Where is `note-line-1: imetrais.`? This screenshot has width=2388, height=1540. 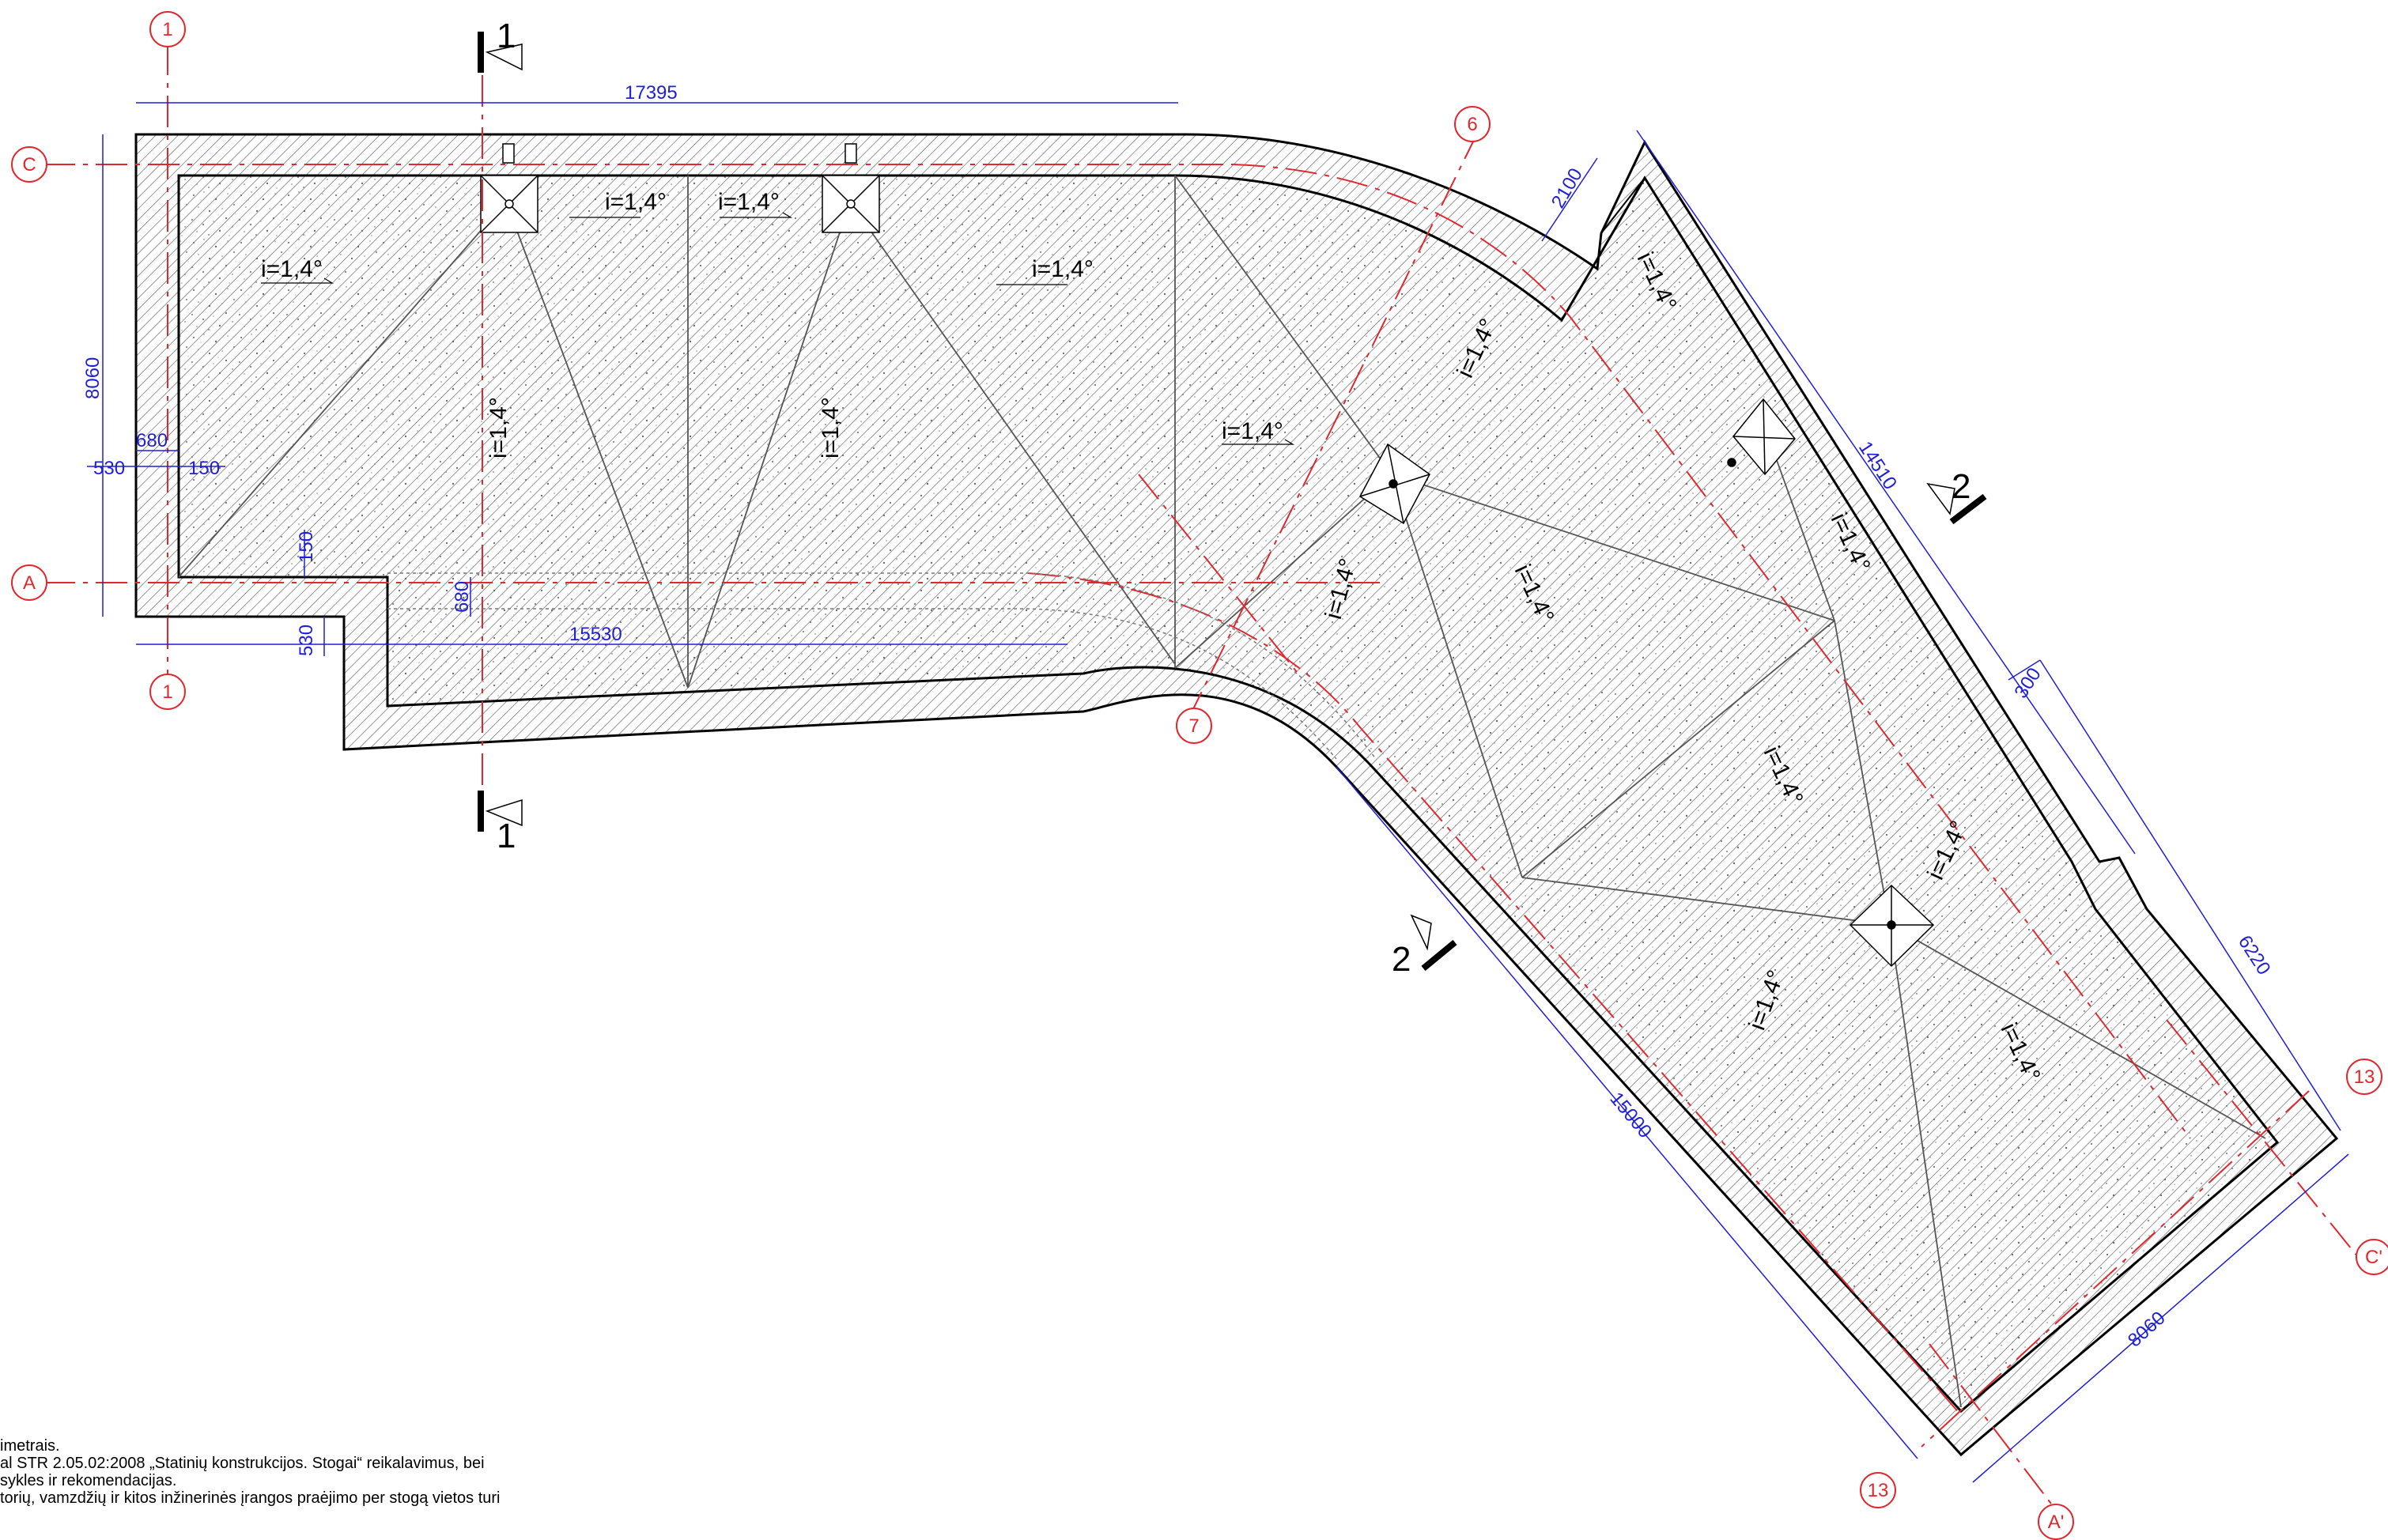
note-line-1: imetrais. is located at coordinates (30, 1446).